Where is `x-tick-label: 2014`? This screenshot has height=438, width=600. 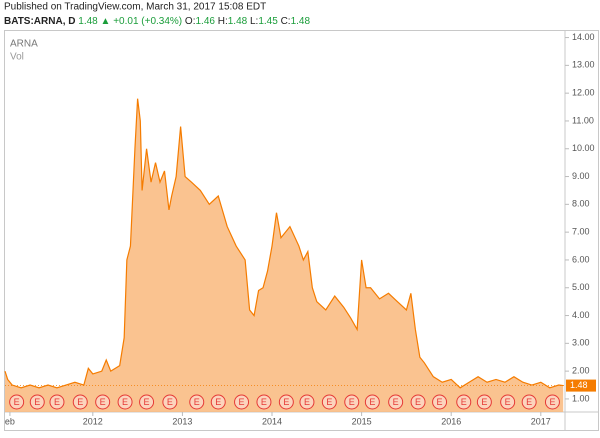
x-tick-label: 2014 is located at coordinates (272, 421).